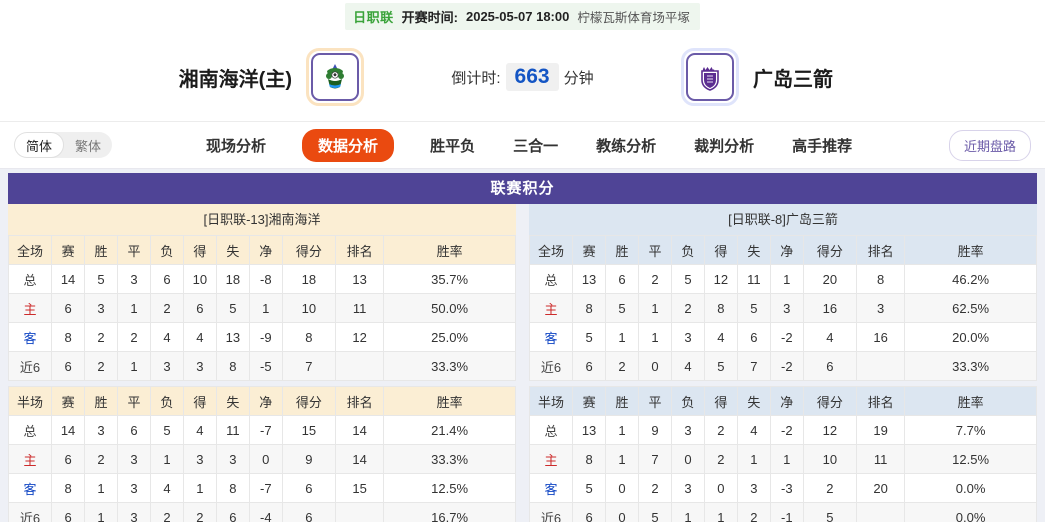 The height and width of the screenshot is (522, 1045). What do you see at coordinates (265, 279) in the screenshot?
I see `cell-gd: -8` at bounding box center [265, 279].